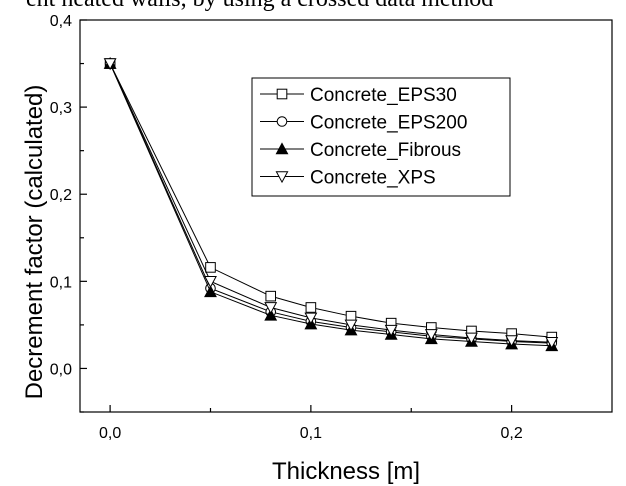 This screenshot has height=486, width=626. What do you see at coordinates (373, 178) in the screenshot?
I see `legend-label: Concrete_XPS` at bounding box center [373, 178].